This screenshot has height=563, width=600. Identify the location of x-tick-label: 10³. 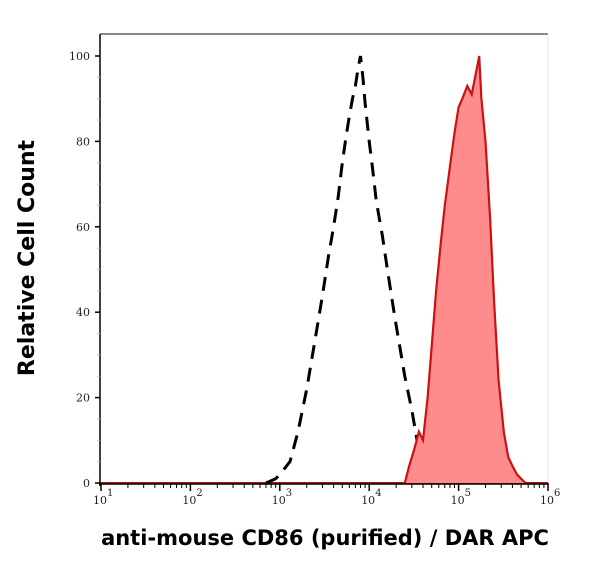
(282, 497).